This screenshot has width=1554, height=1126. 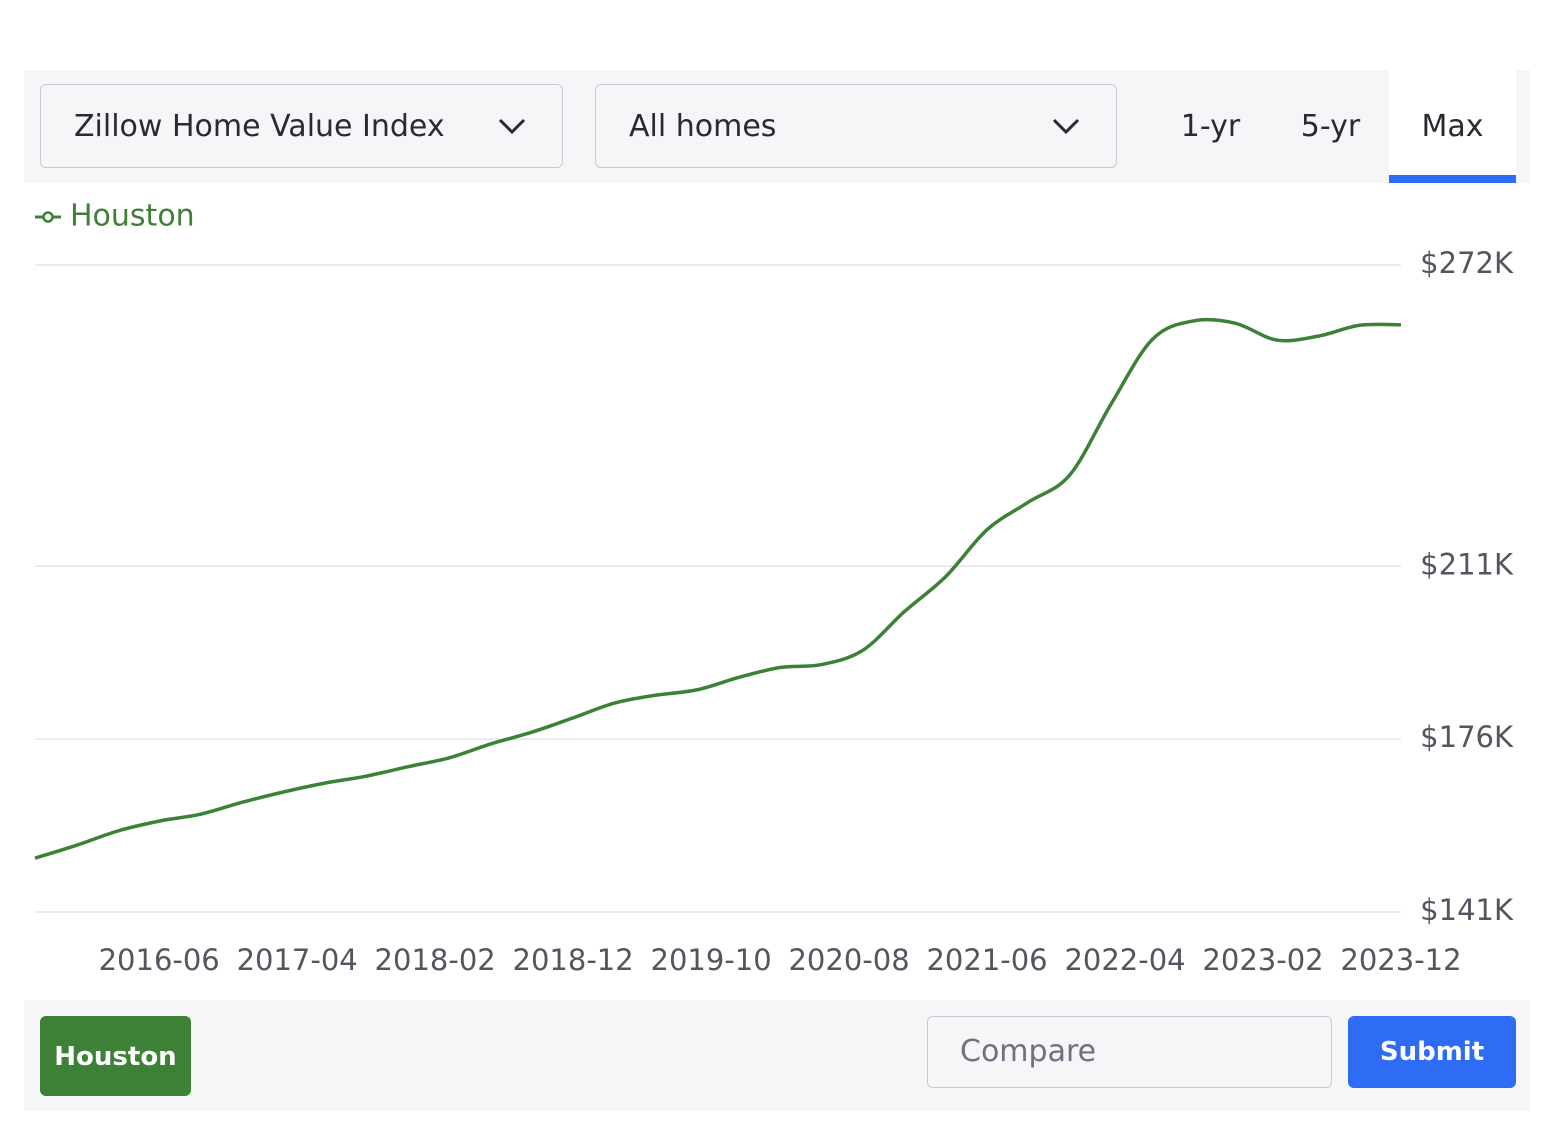 What do you see at coordinates (986, 960) in the screenshot?
I see `x-tick-label: 2021-06` at bounding box center [986, 960].